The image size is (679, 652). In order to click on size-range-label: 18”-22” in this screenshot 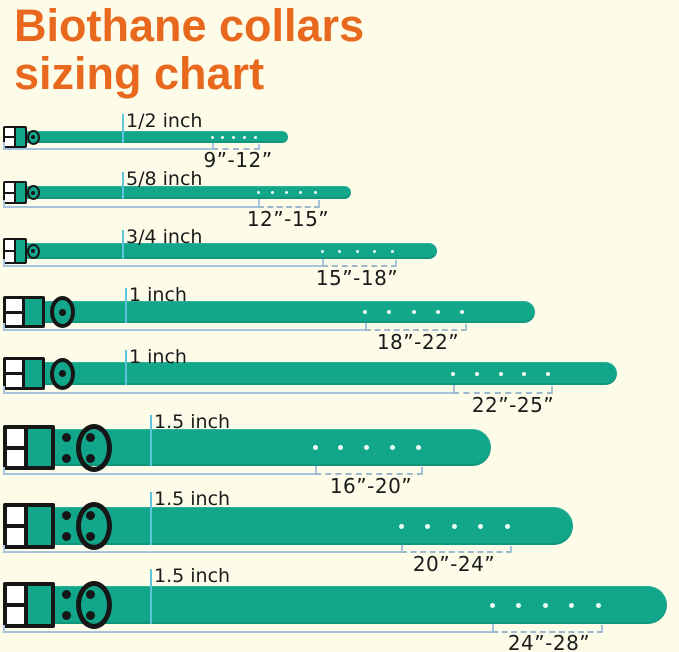, I will do `click(418, 342)`.